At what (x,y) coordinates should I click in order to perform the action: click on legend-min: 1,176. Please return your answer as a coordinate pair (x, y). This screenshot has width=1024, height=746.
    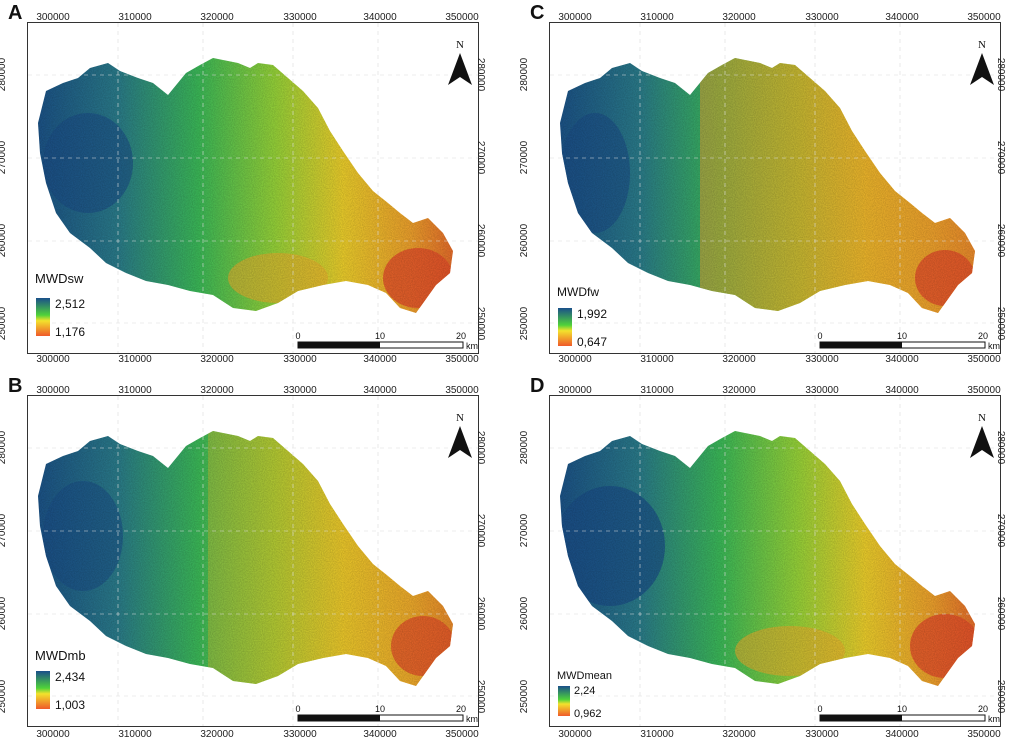
    Looking at the image, I should click on (70, 332).